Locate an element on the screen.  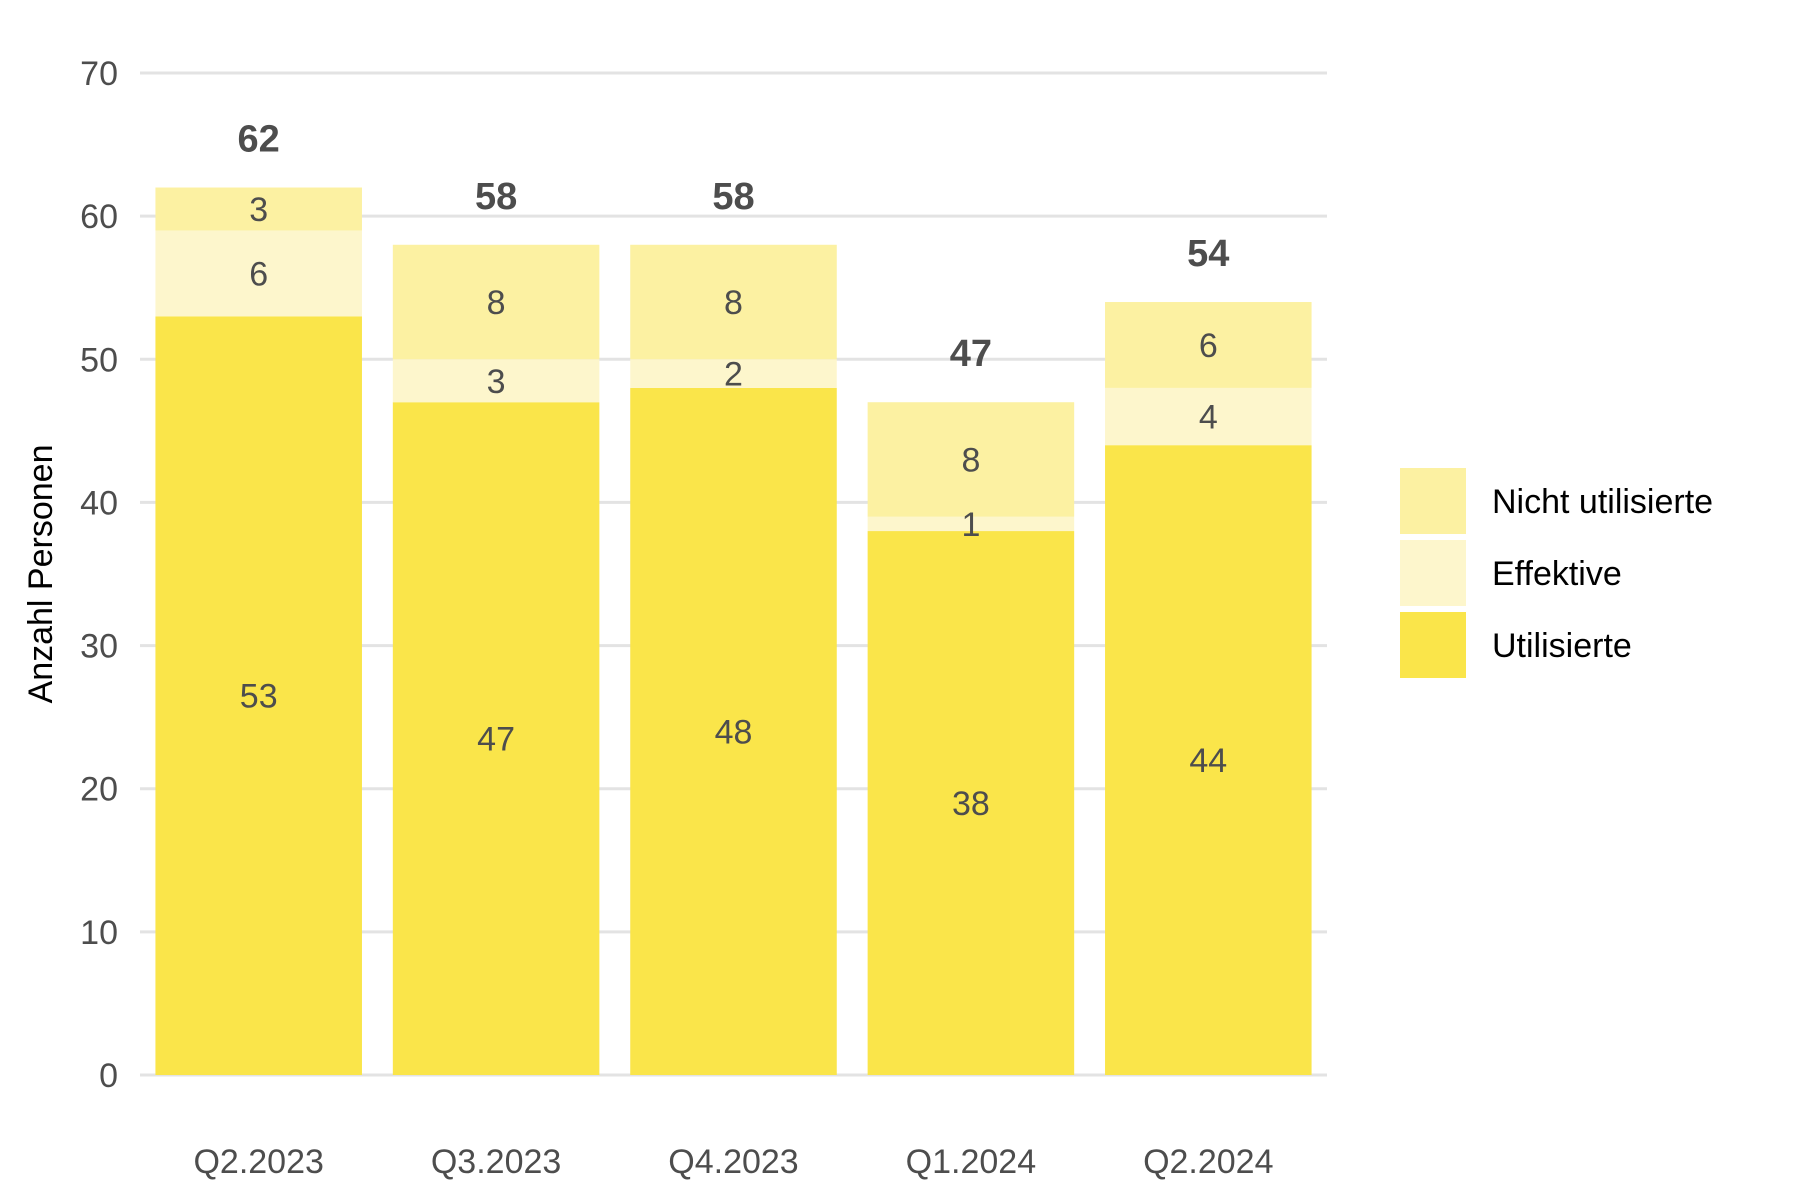
y-tick-label: 20 is located at coordinates (99, 790).